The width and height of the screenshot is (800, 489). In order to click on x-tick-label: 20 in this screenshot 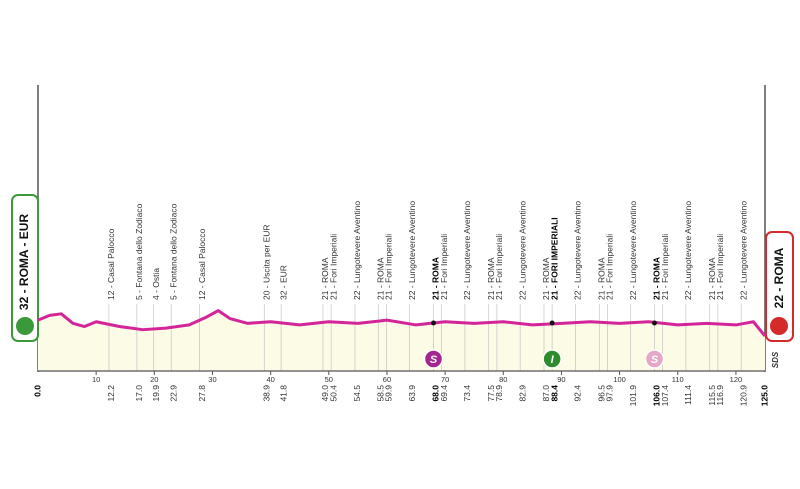, I will do `click(154, 379)`.